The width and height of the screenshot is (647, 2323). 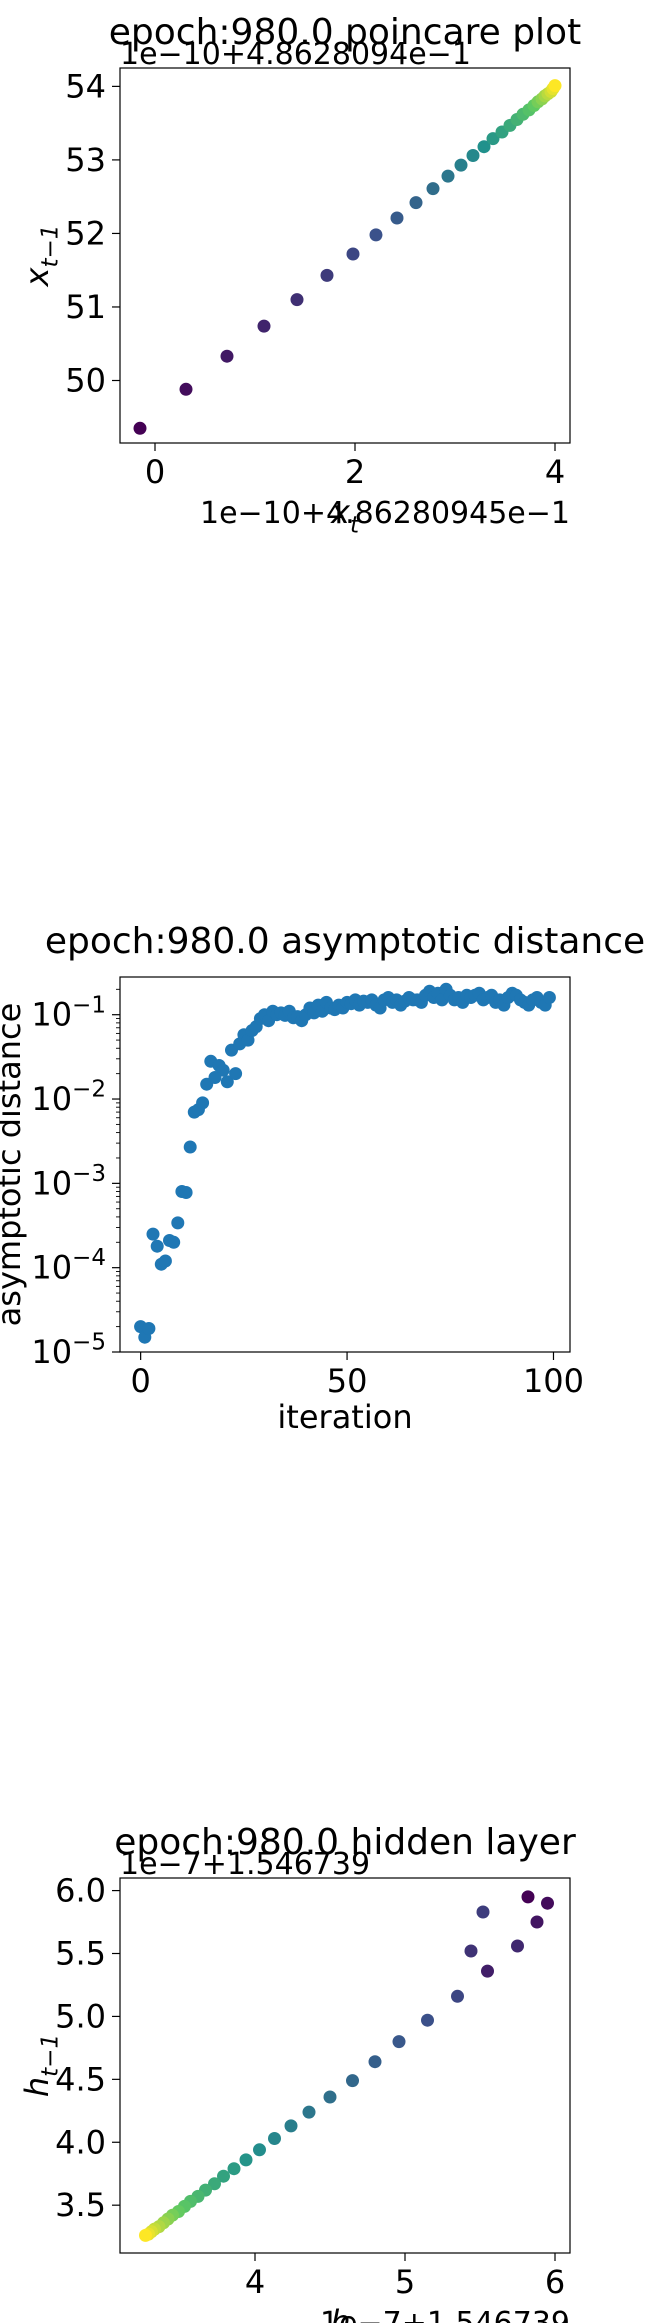 I want to click on y-tick-label: 3.5, so click(x=80, y=2205).